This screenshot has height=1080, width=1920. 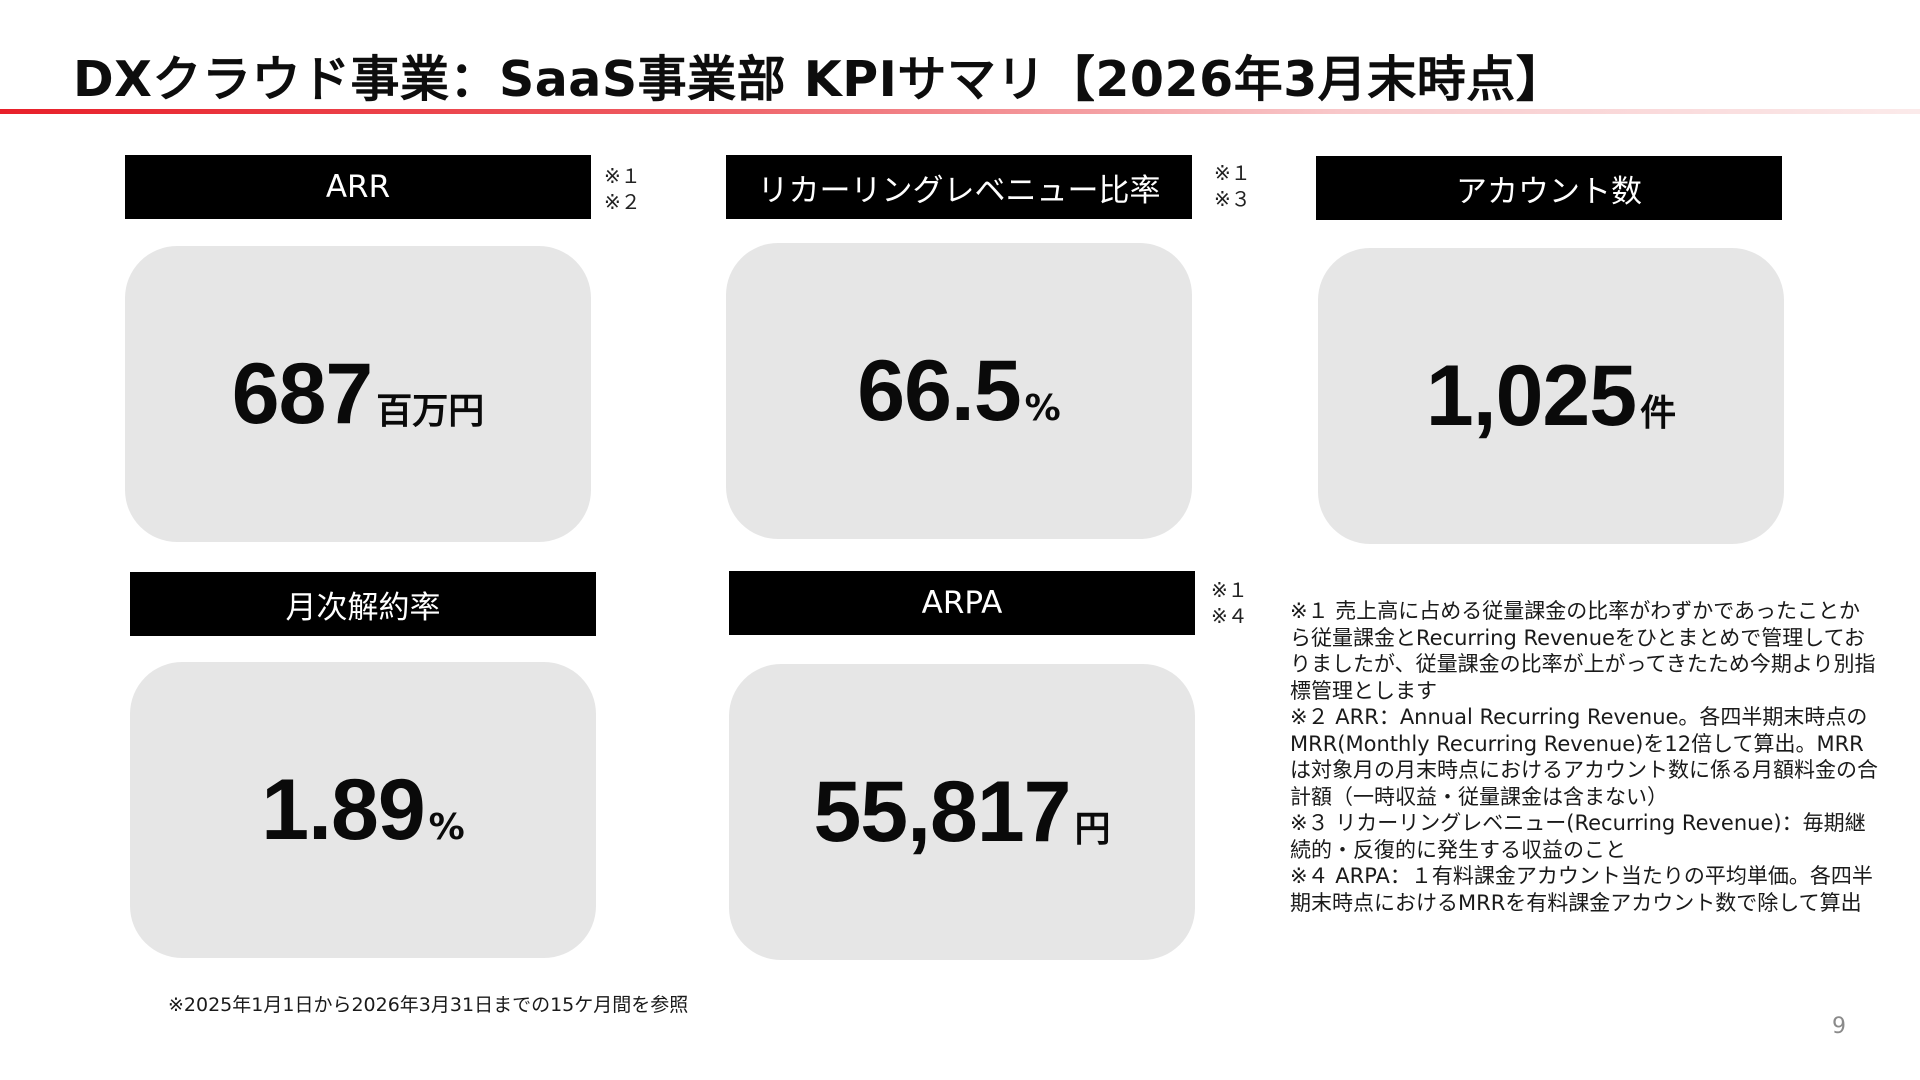 I want to click on kpi-label-recurring-ratio: リカーリングレベニュー比率, so click(x=959, y=187).